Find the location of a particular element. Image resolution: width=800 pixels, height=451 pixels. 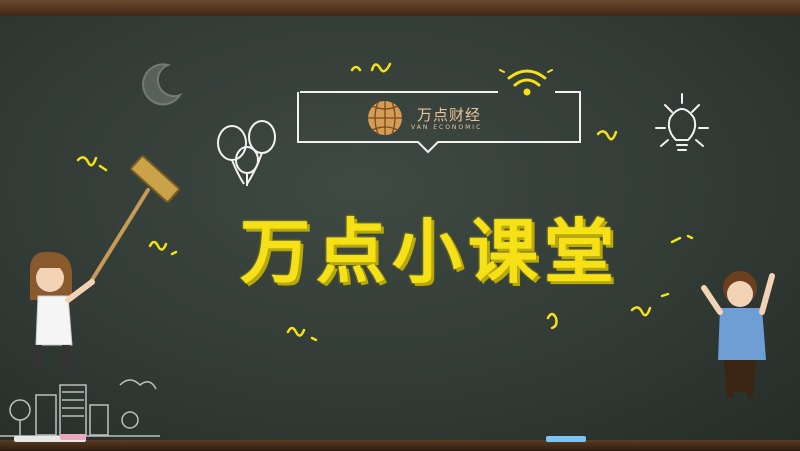

page-title: 万点小课堂 is located at coordinates (430, 252).